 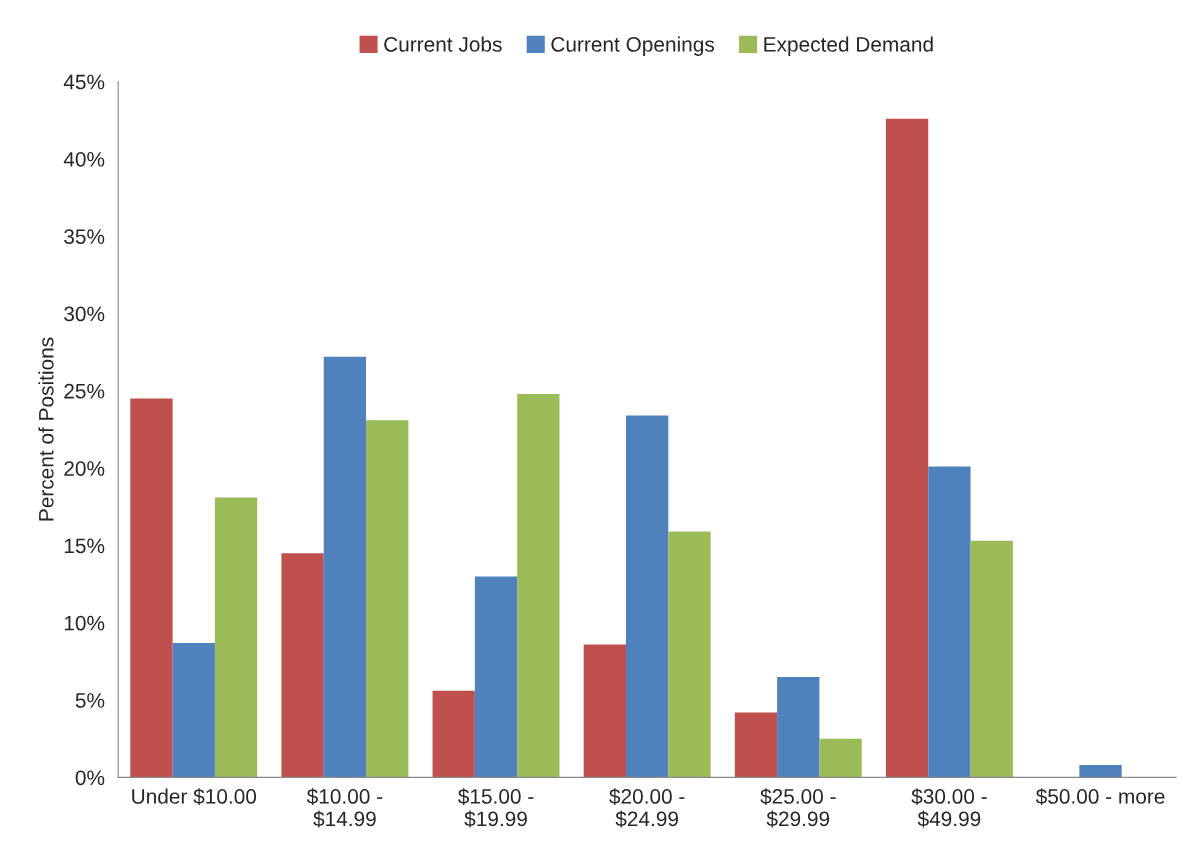 I want to click on x-tick-label: $30.00 - $49.99, so click(x=949, y=808).